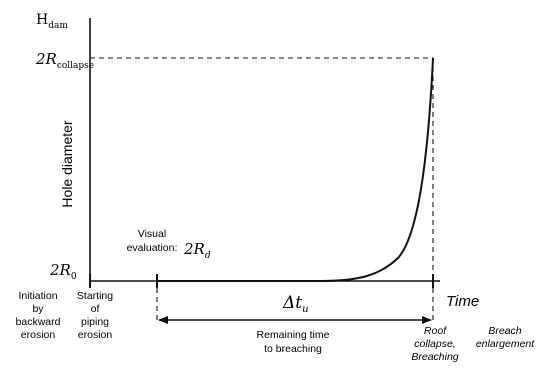 This screenshot has width=542, height=370. I want to click on phase-roof-collapse: Roof collapse, Breaching, so click(434, 344).